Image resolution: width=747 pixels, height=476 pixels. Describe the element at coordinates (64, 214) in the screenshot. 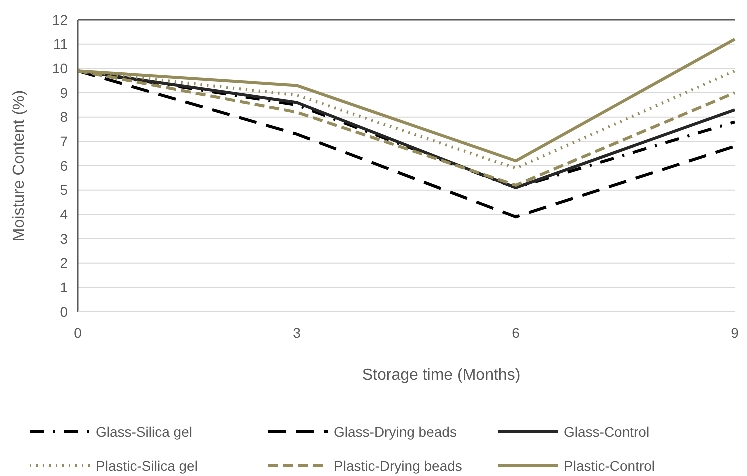

I see `y-tick-label: 4` at that location.